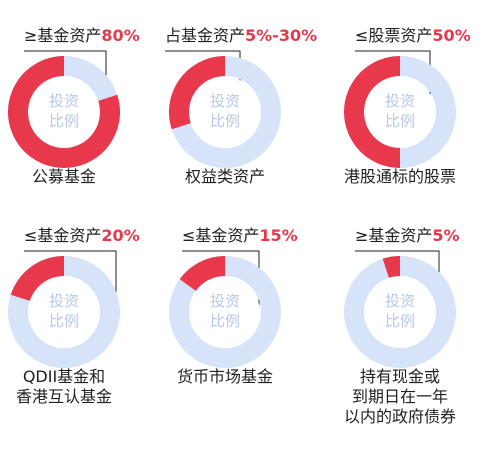 The height and width of the screenshot is (450, 482). I want to click on chart-name-label: 港股通标的股票, so click(400, 176).